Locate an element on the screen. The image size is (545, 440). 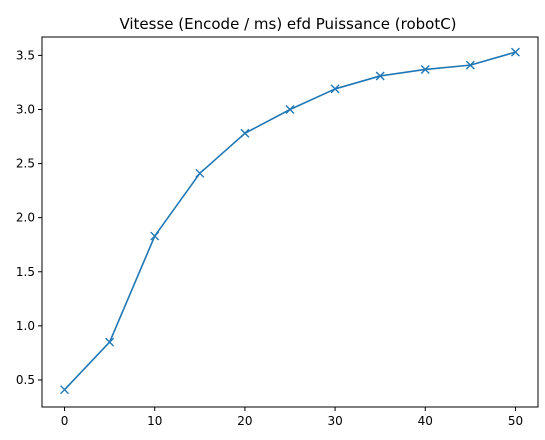
y-tick-label: 1.5 is located at coordinates (25, 272).